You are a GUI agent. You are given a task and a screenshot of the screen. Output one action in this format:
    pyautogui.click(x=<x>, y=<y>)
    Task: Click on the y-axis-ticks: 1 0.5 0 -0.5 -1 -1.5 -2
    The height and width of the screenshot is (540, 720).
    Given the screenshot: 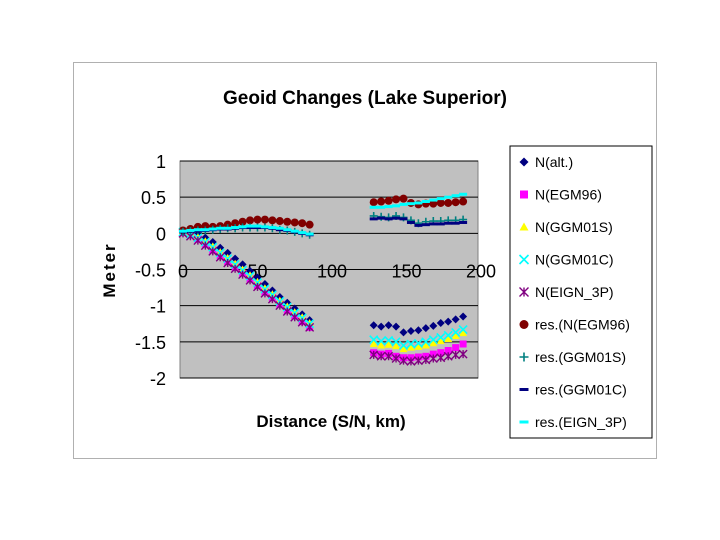 What is the action you would take?
    pyautogui.click(x=150, y=270)
    